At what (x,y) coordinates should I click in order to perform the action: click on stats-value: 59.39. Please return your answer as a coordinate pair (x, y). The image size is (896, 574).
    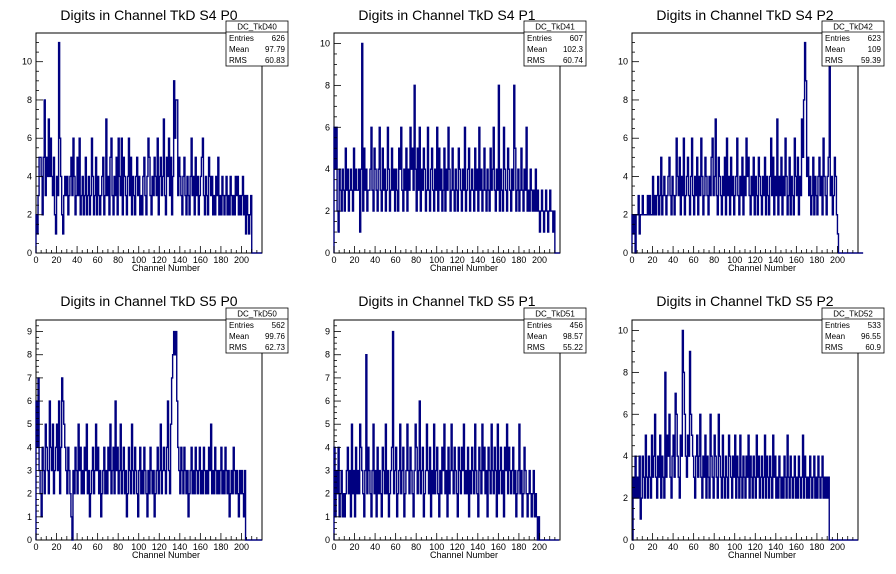
    Looking at the image, I should click on (871, 60).